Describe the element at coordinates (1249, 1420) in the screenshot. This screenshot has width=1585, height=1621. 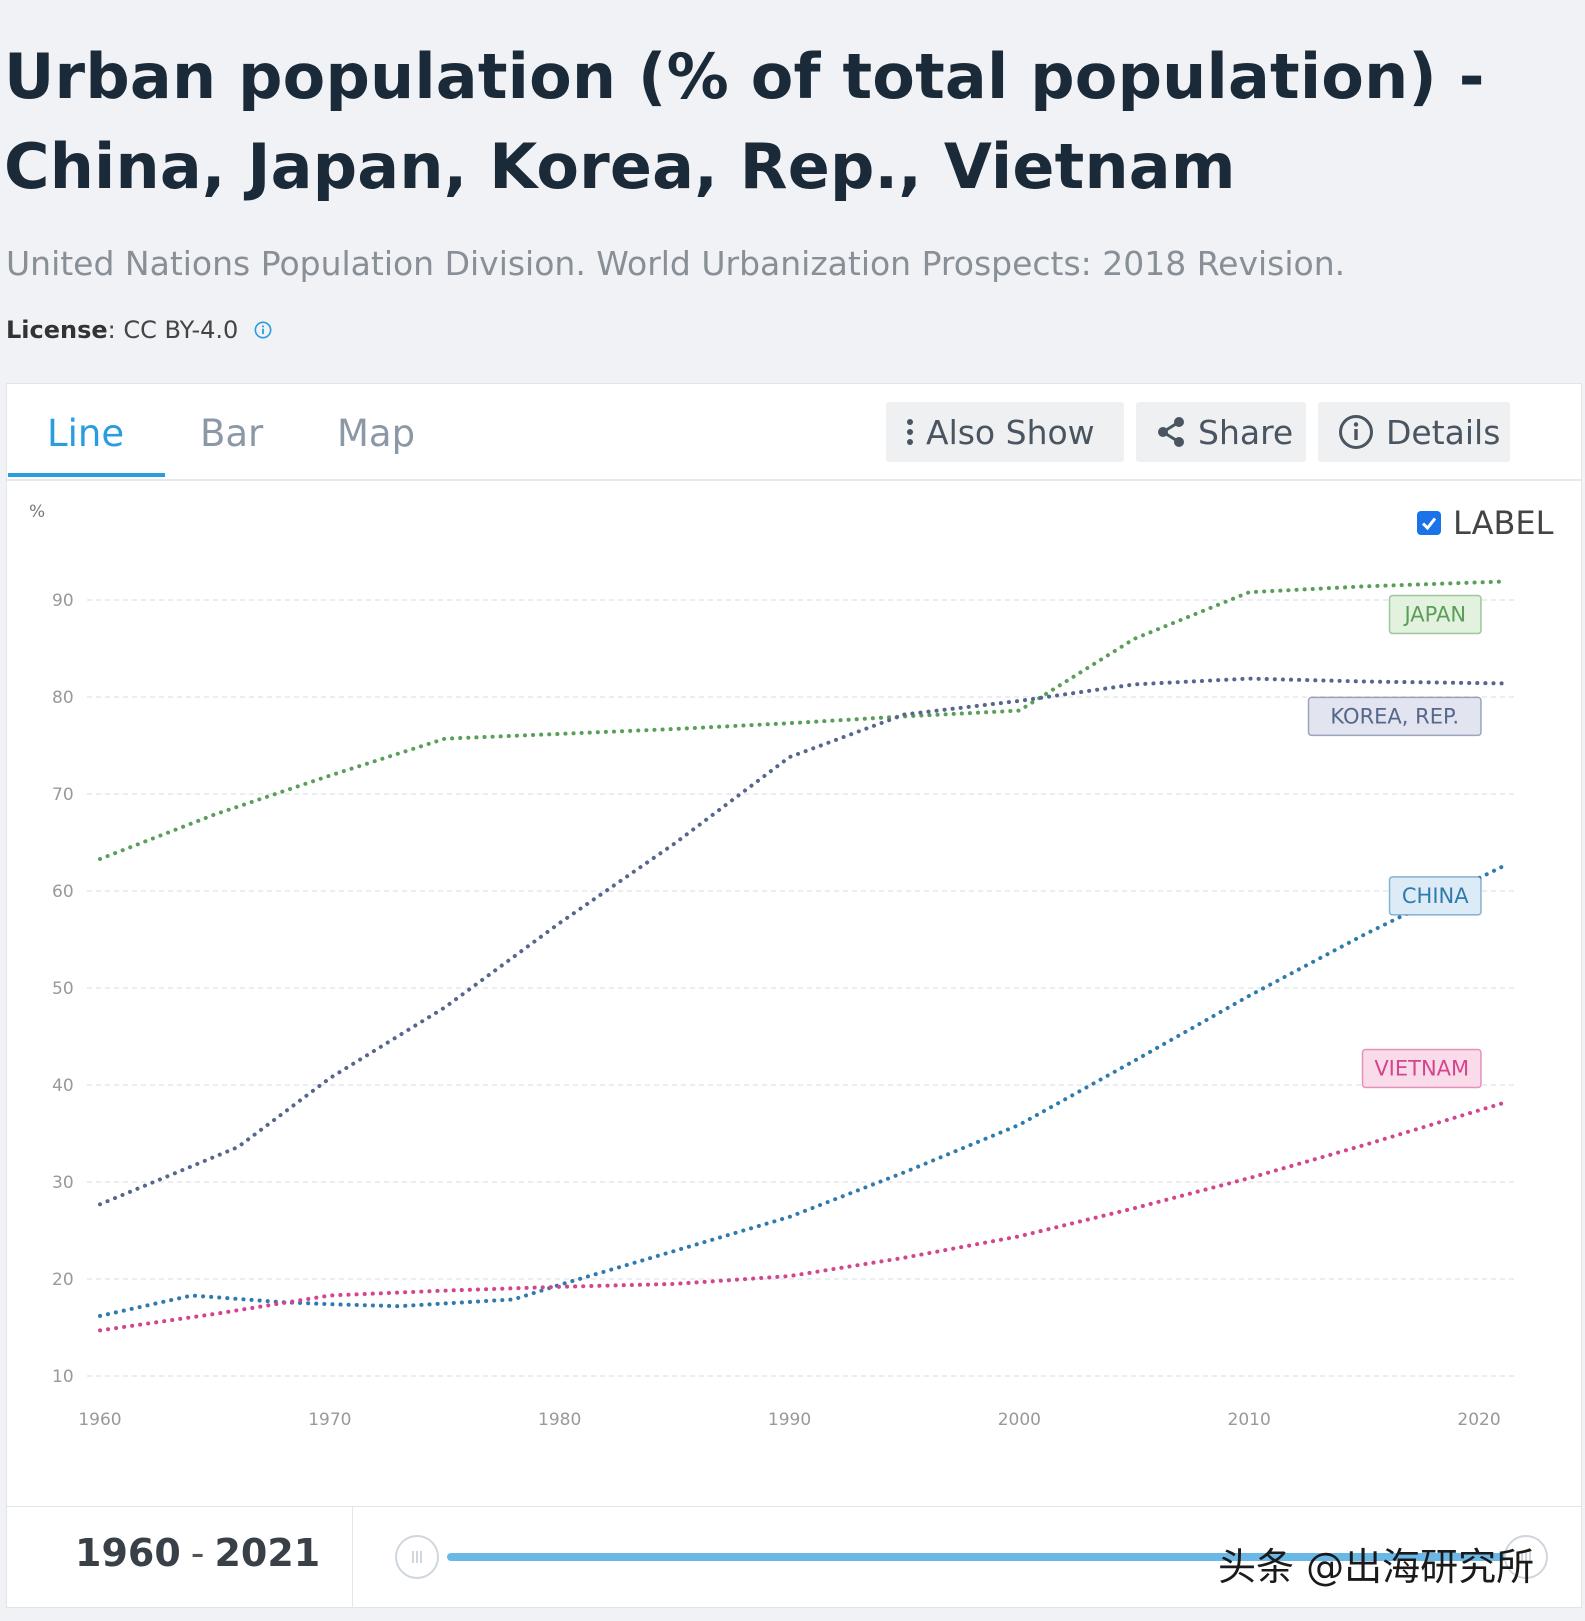
I see `x-tick-label: 2010` at that location.